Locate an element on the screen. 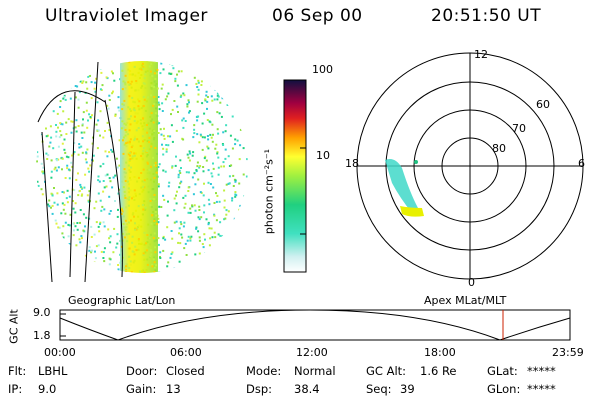 This screenshot has height=400, width=600. door-value: Closed is located at coordinates (185, 371).